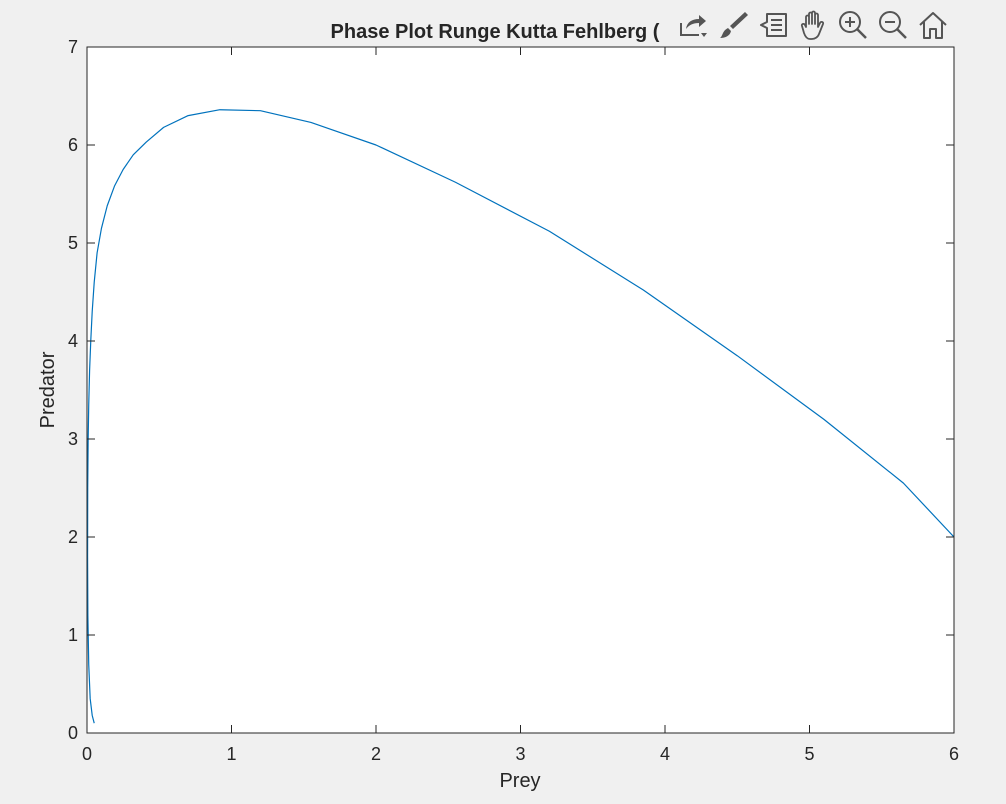 The image size is (1006, 804). Describe the element at coordinates (73, 145) in the screenshot. I see `y-tick-label: 6` at that location.